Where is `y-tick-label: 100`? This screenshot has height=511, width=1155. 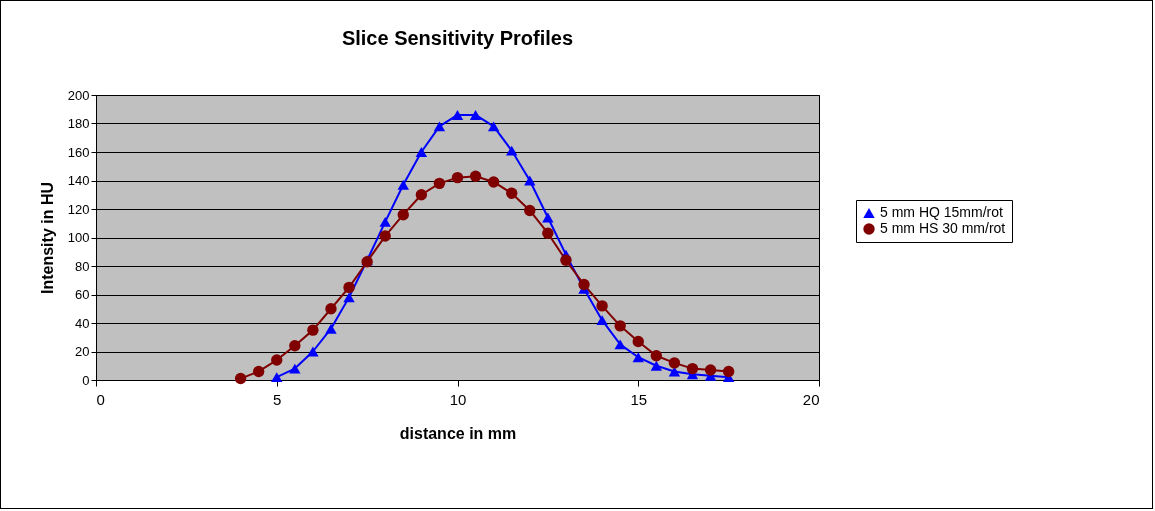
y-tick-label: 100 is located at coordinates (78, 237).